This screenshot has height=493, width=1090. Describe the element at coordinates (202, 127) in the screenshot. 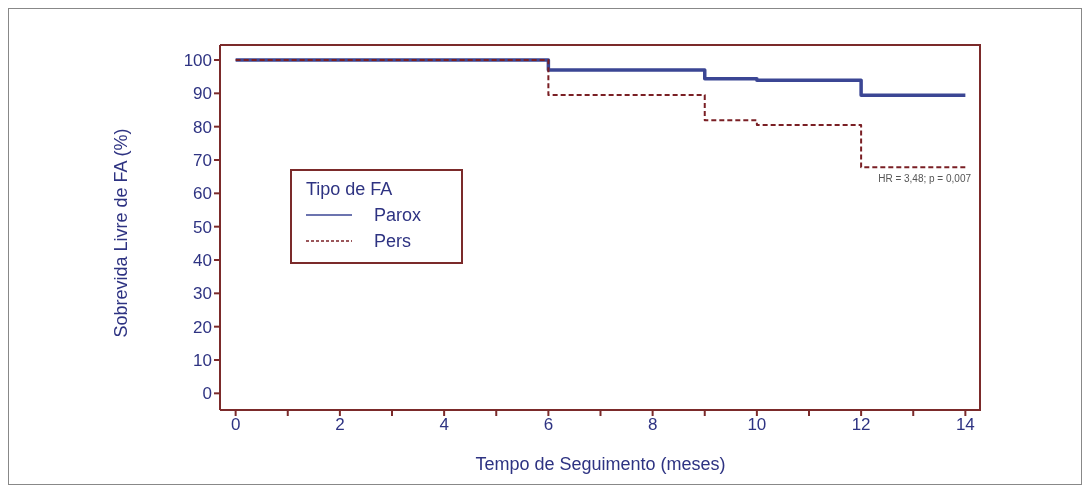

I see `y-tick-label: 80` at that location.